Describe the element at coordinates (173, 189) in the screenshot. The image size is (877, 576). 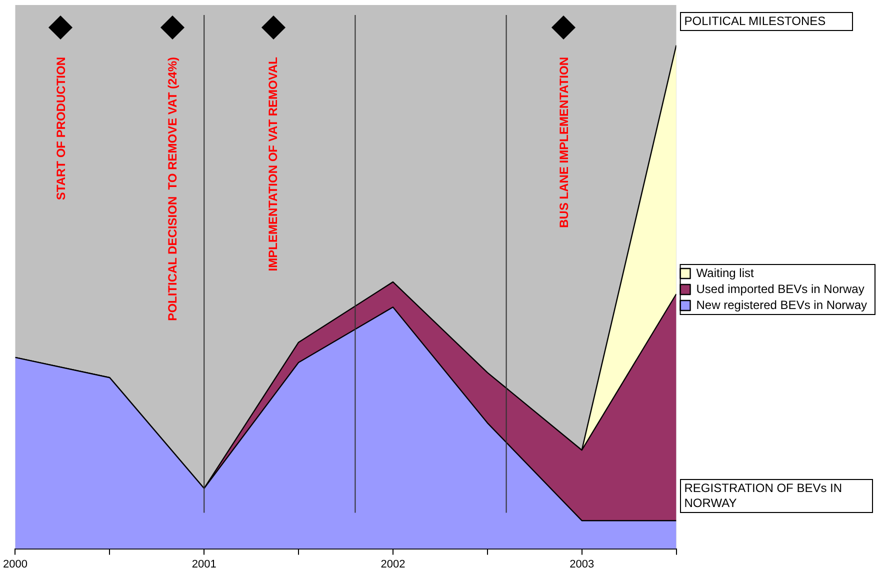
I see `annotation: POLITICAL DECISION TO REMOVE VAT (24%)` at that location.